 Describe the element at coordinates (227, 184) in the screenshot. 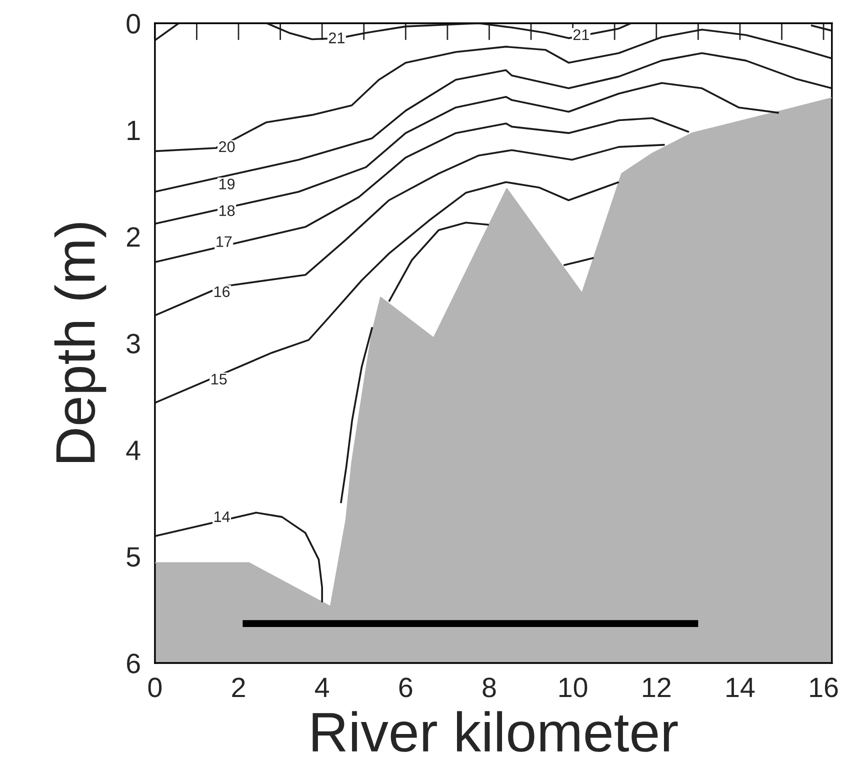

I see `annotation: 19` at that location.